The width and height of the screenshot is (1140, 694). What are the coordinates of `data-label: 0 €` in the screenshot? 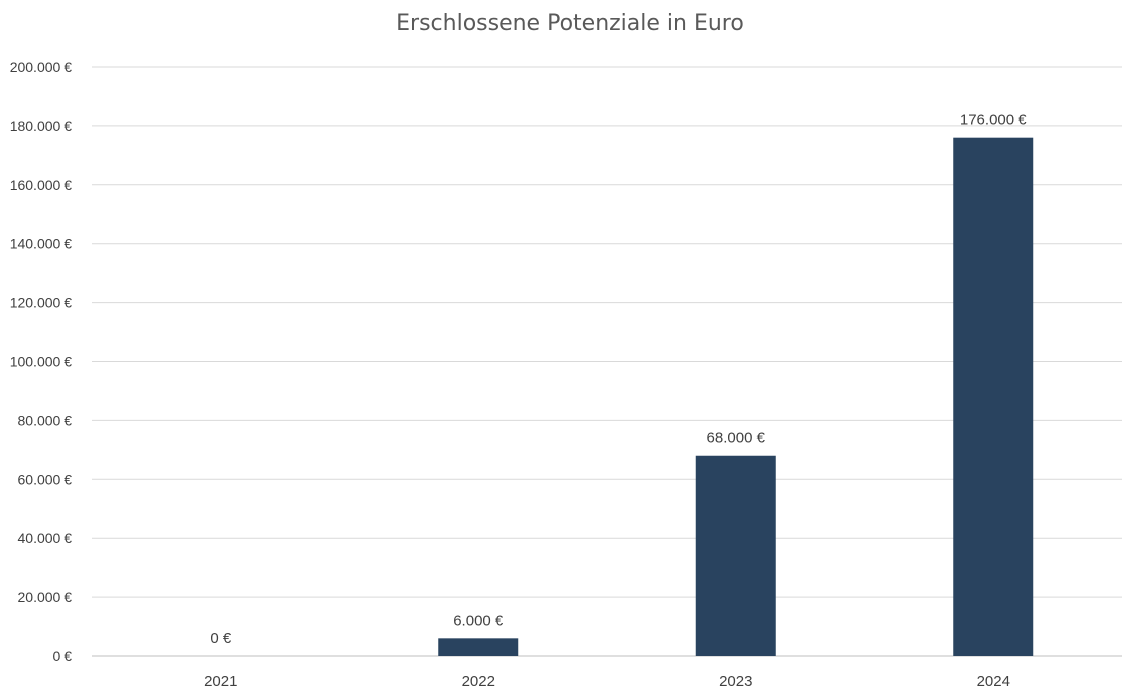 It's located at (221, 638).